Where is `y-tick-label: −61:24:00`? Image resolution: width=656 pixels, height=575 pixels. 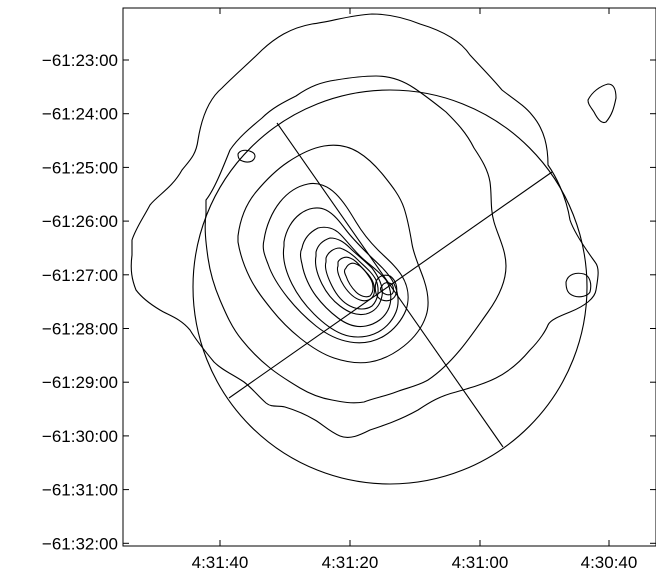 y-tick-label: −61:24:00 is located at coordinates (80, 114).